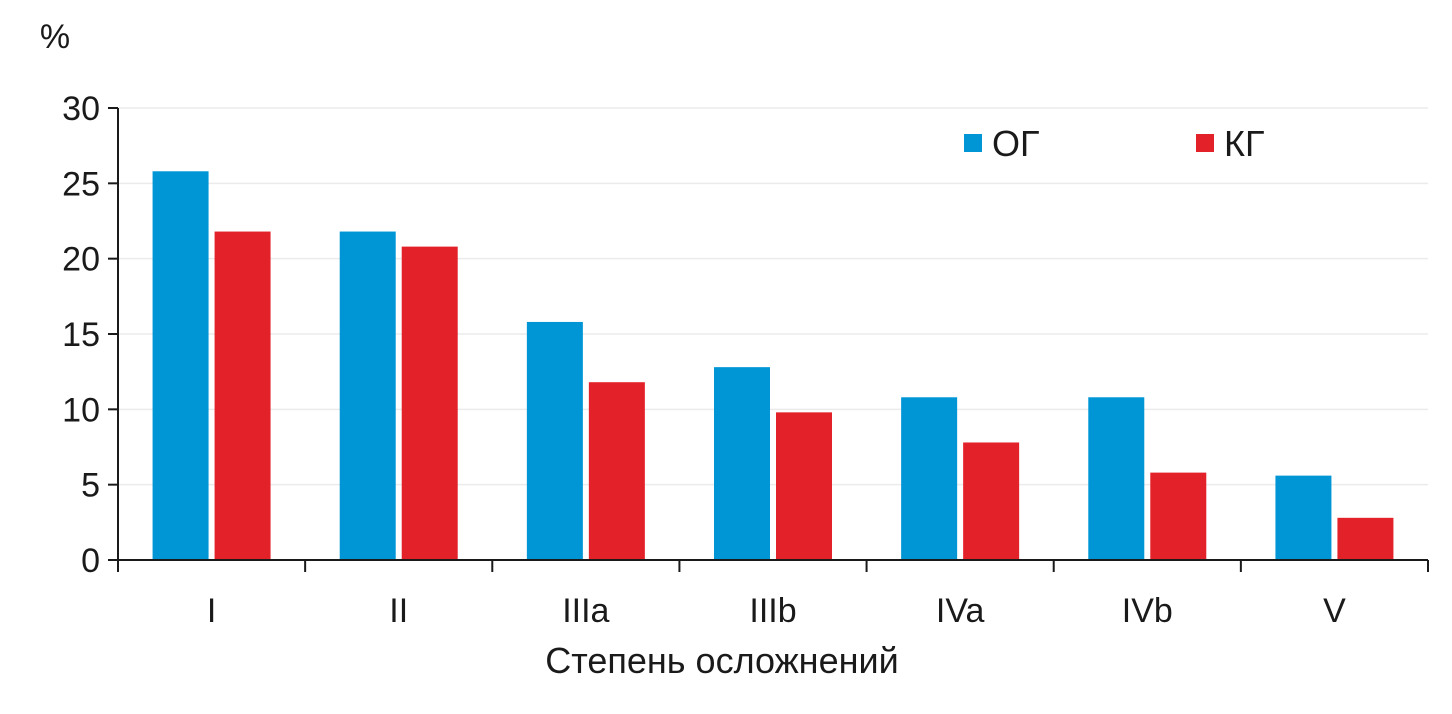  I want to click on bar-kg-ii, so click(429, 403).